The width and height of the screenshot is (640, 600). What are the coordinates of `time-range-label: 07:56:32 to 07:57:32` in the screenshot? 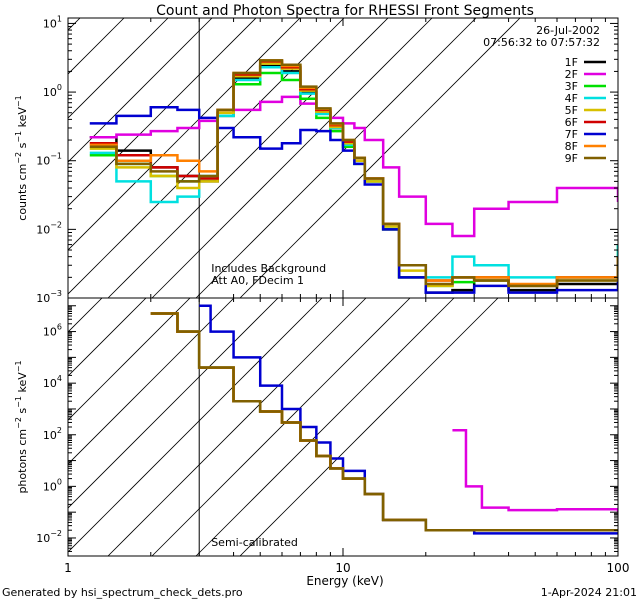 It's located at (541, 42).